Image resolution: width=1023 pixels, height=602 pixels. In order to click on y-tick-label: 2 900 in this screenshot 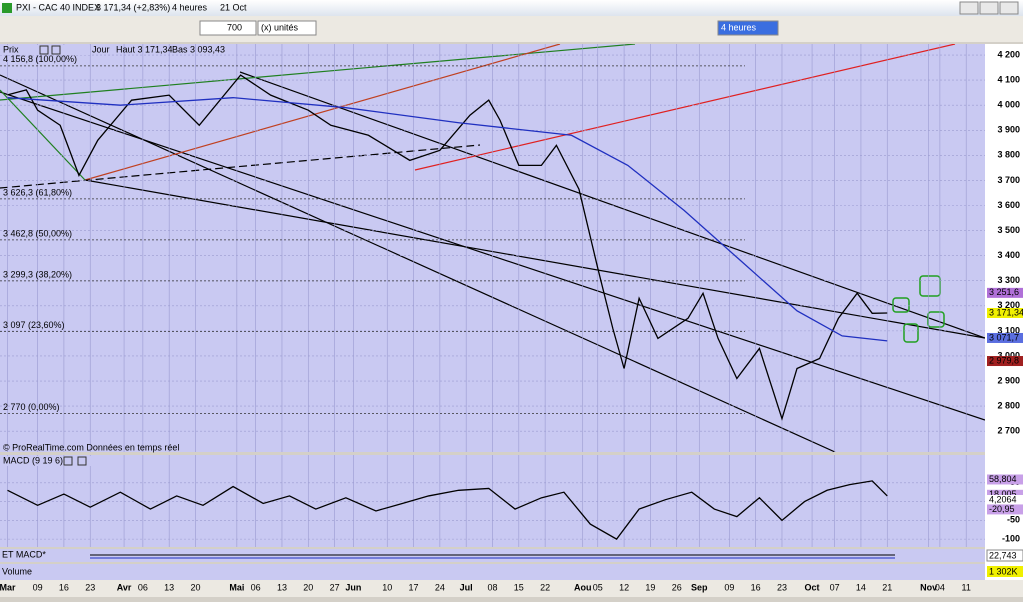, I will do `click(1008, 380)`.